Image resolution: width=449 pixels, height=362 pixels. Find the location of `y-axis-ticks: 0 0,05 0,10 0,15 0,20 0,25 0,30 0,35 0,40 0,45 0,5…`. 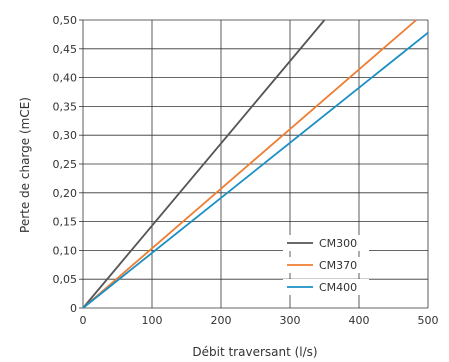

y-axis-ticks: 0 0,05 0,10 0,15 0,20 0,25 0,30 0,35 0,40 0,45 0,5… is located at coordinates (65, 164).